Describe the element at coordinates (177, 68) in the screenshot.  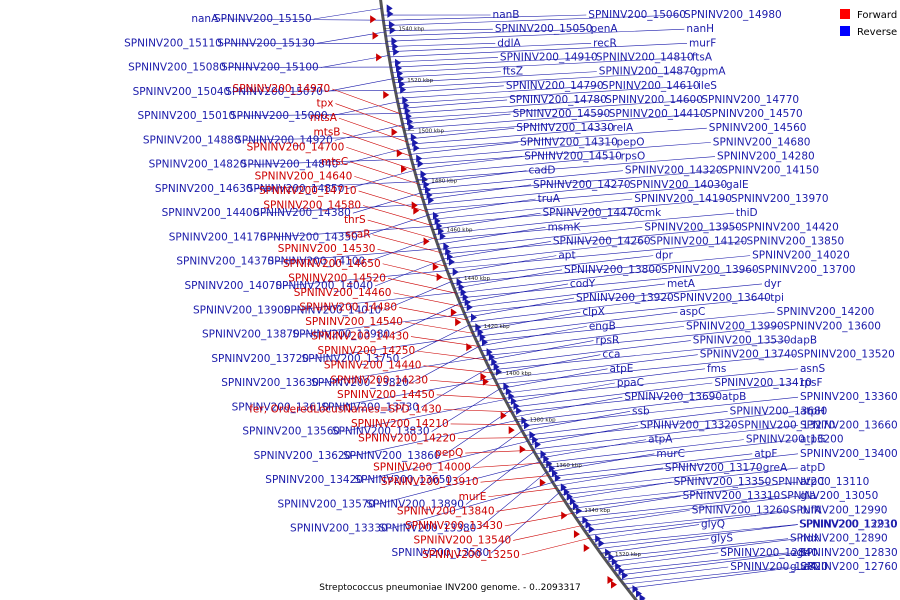
I see `left-reverse-gene-label: SPNINV200_15080` at that location.